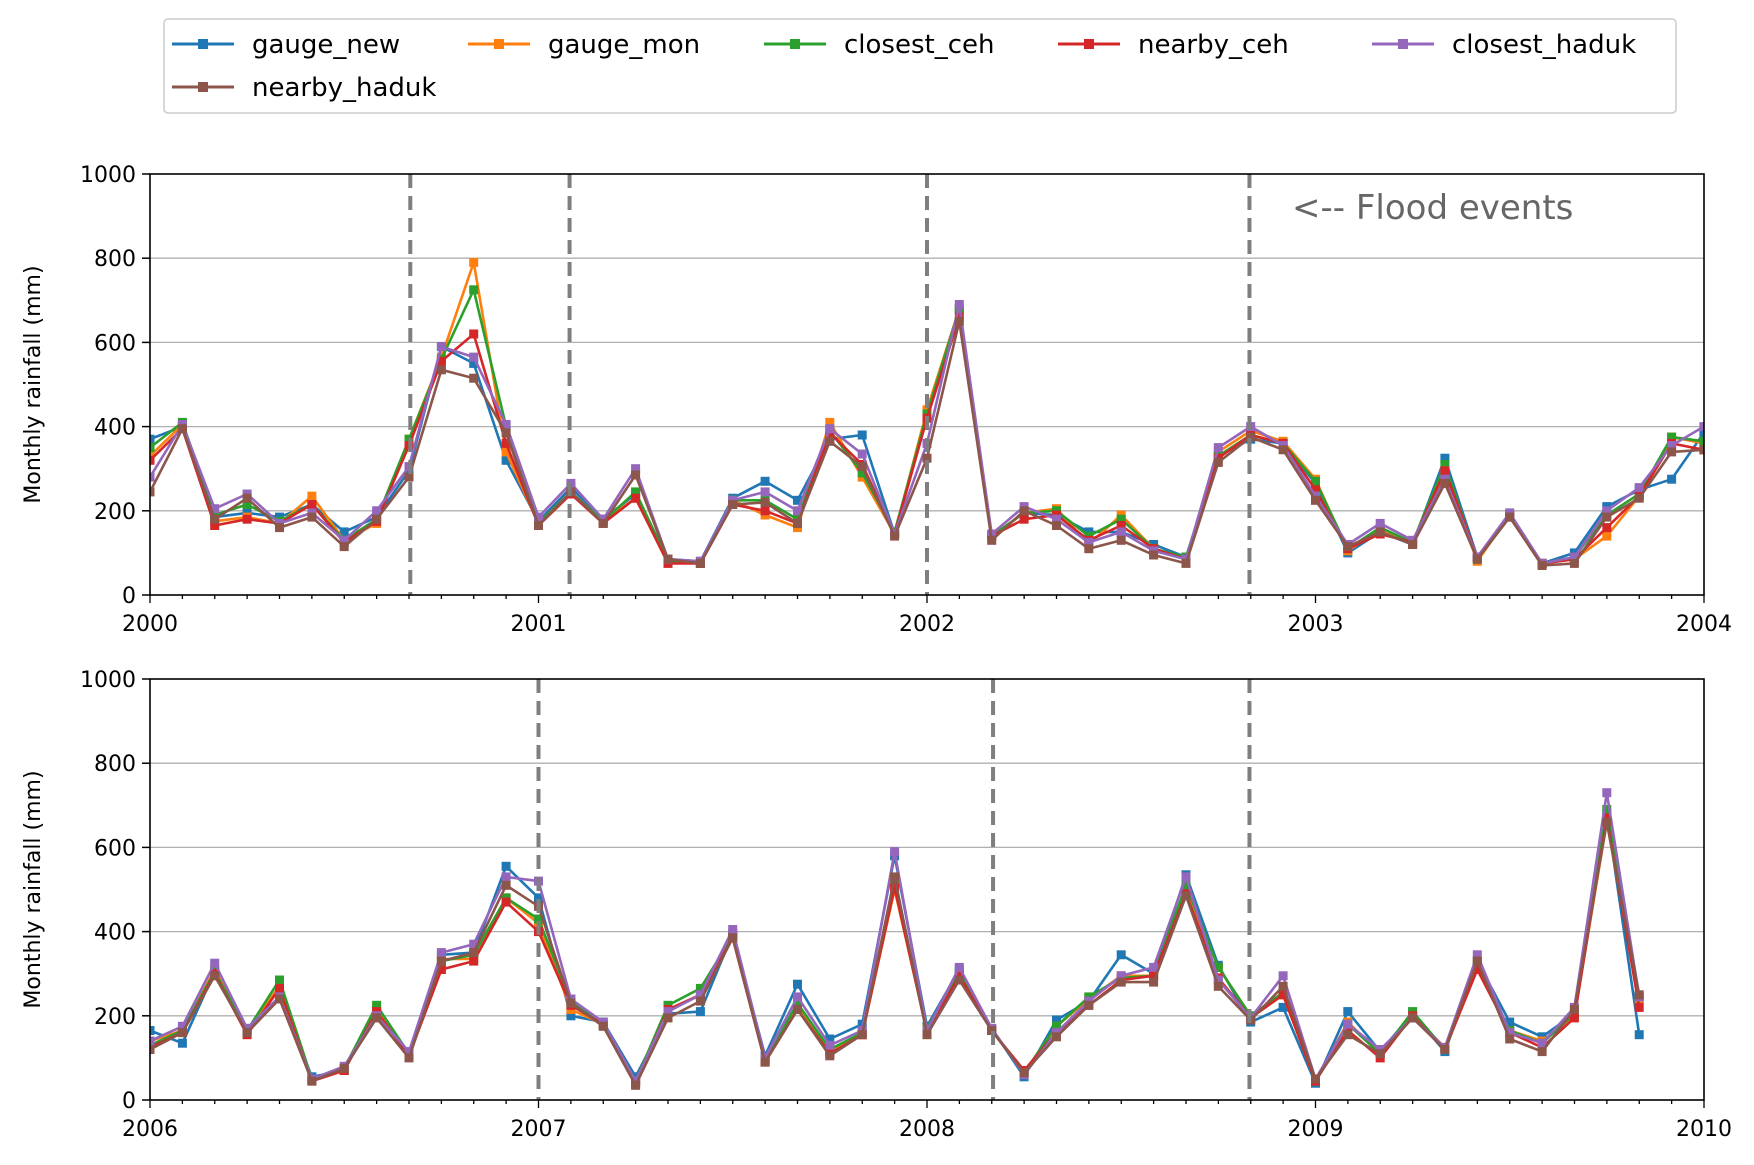 This screenshot has width=1754, height=1165. I want to click on legend-label: closest_haduk, so click(1544, 45).